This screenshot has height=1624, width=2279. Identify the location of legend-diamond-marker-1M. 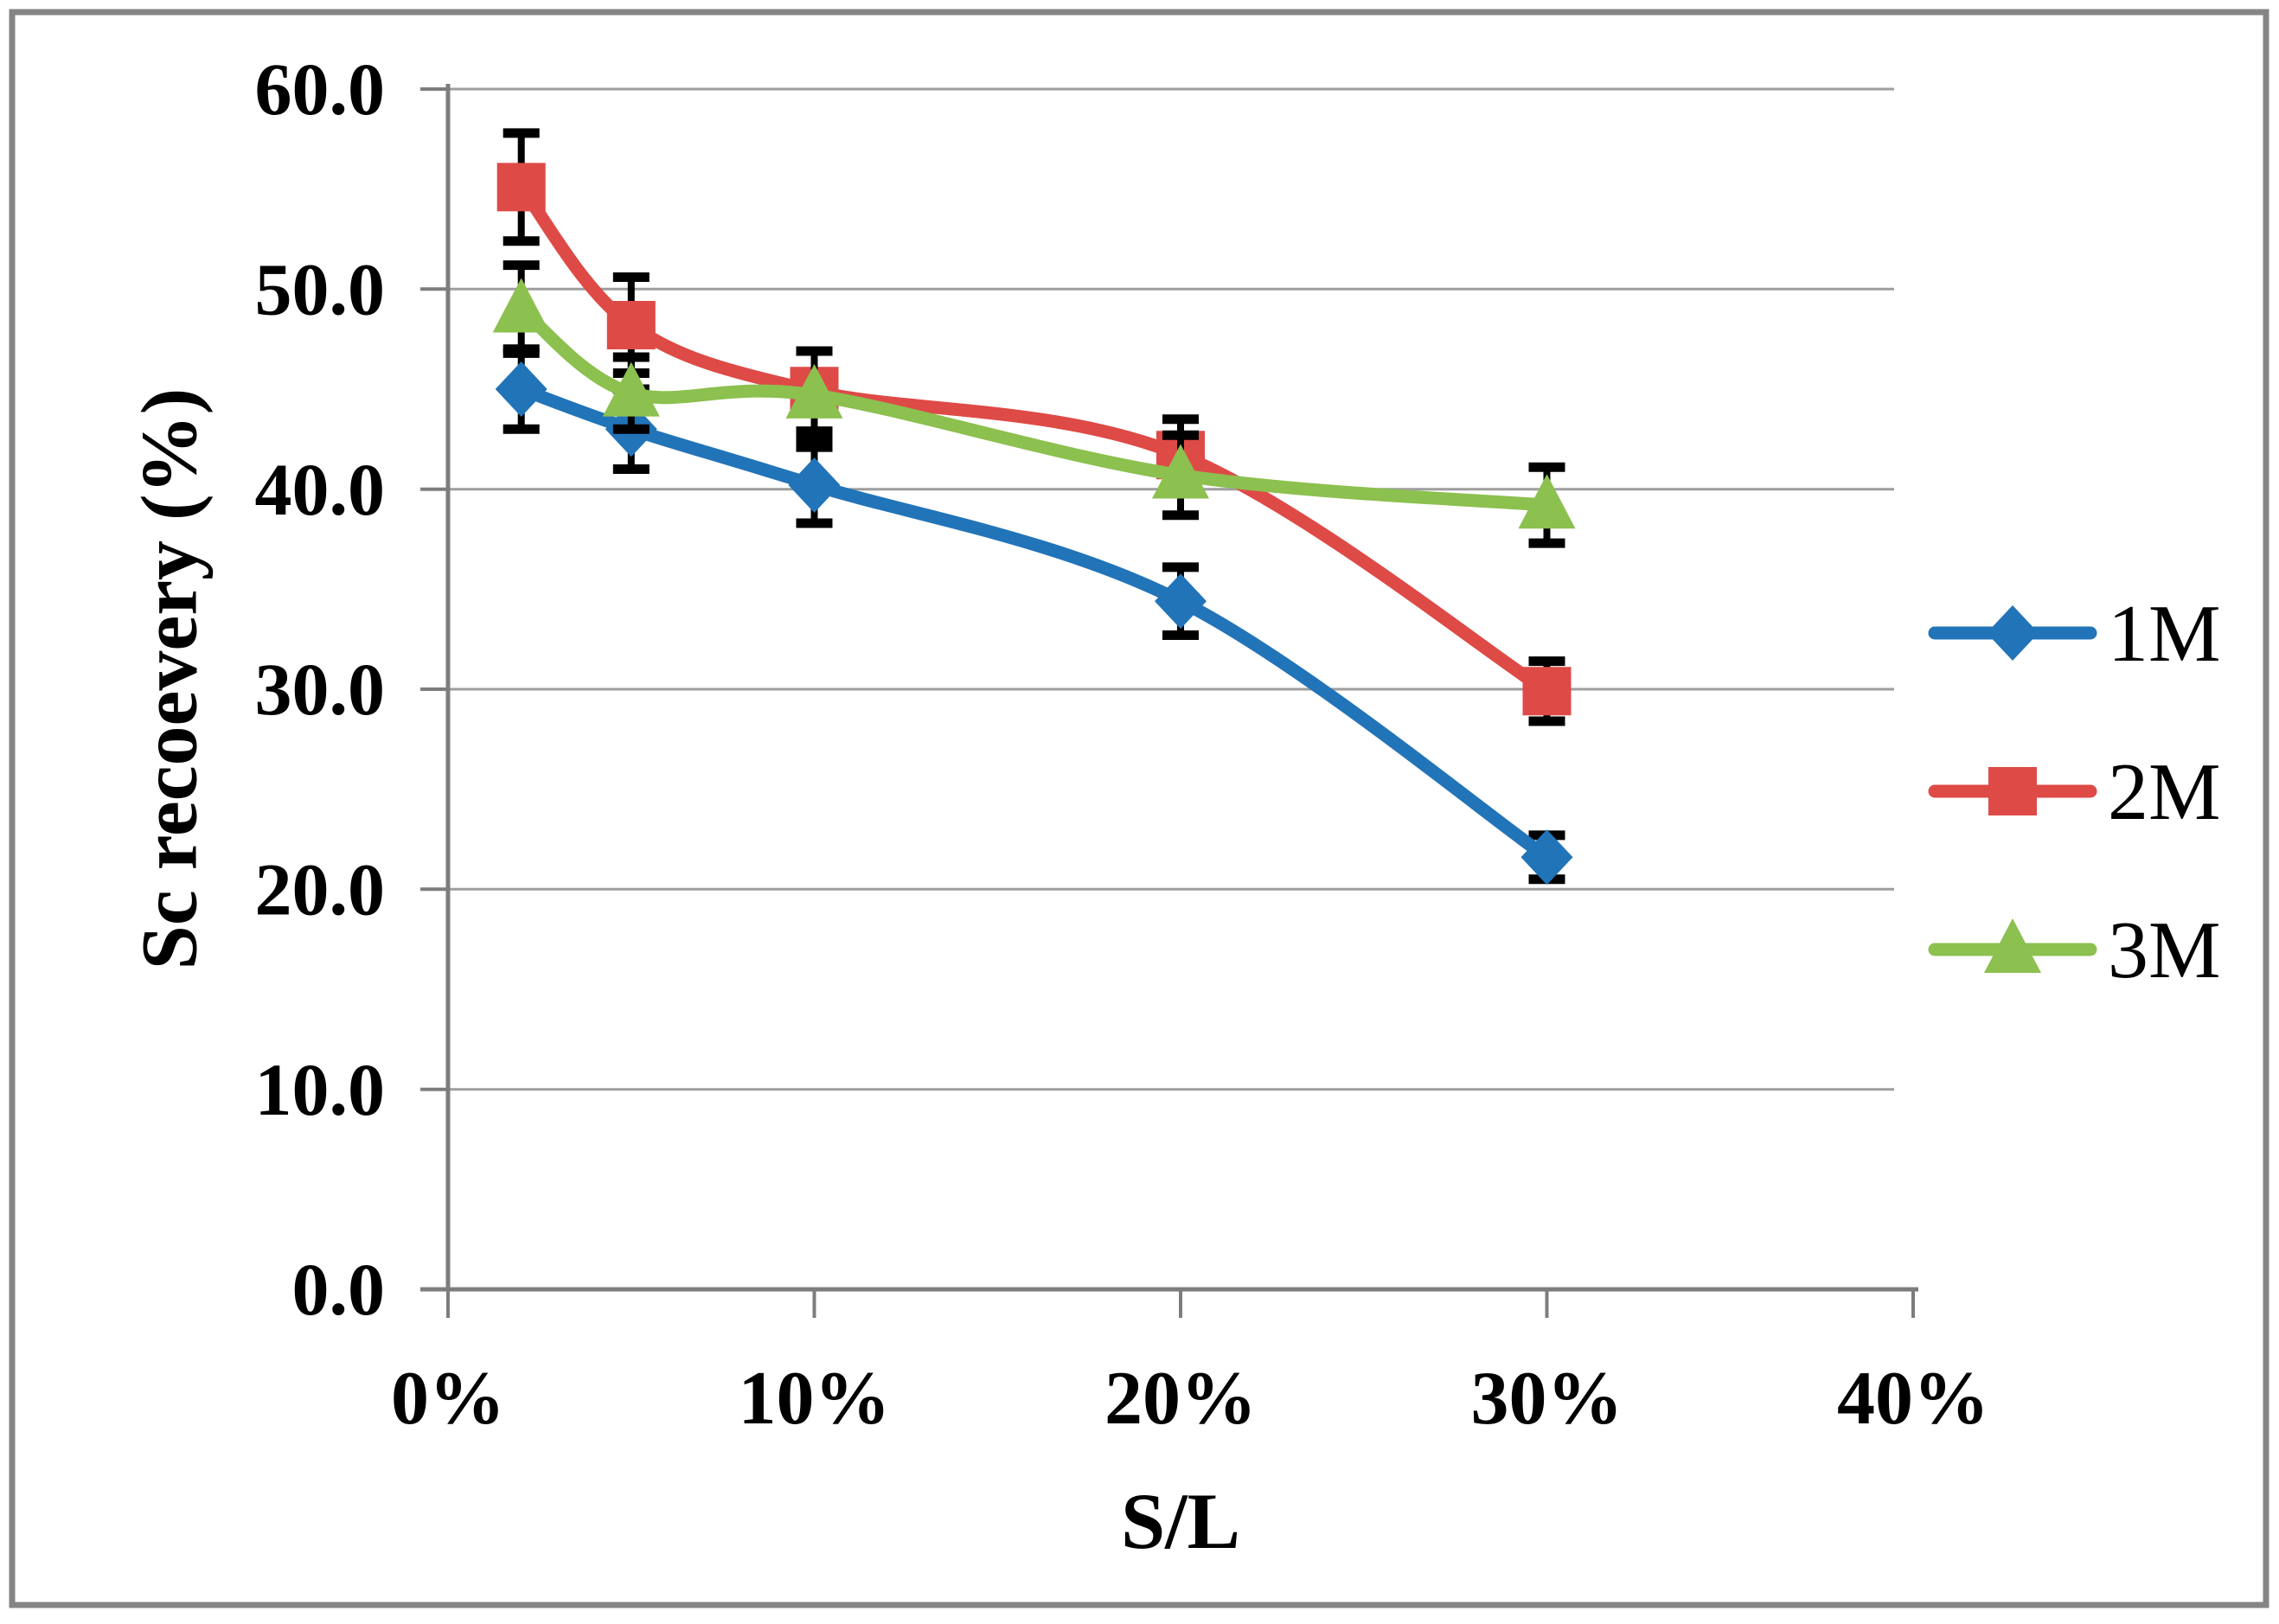
(2013, 633).